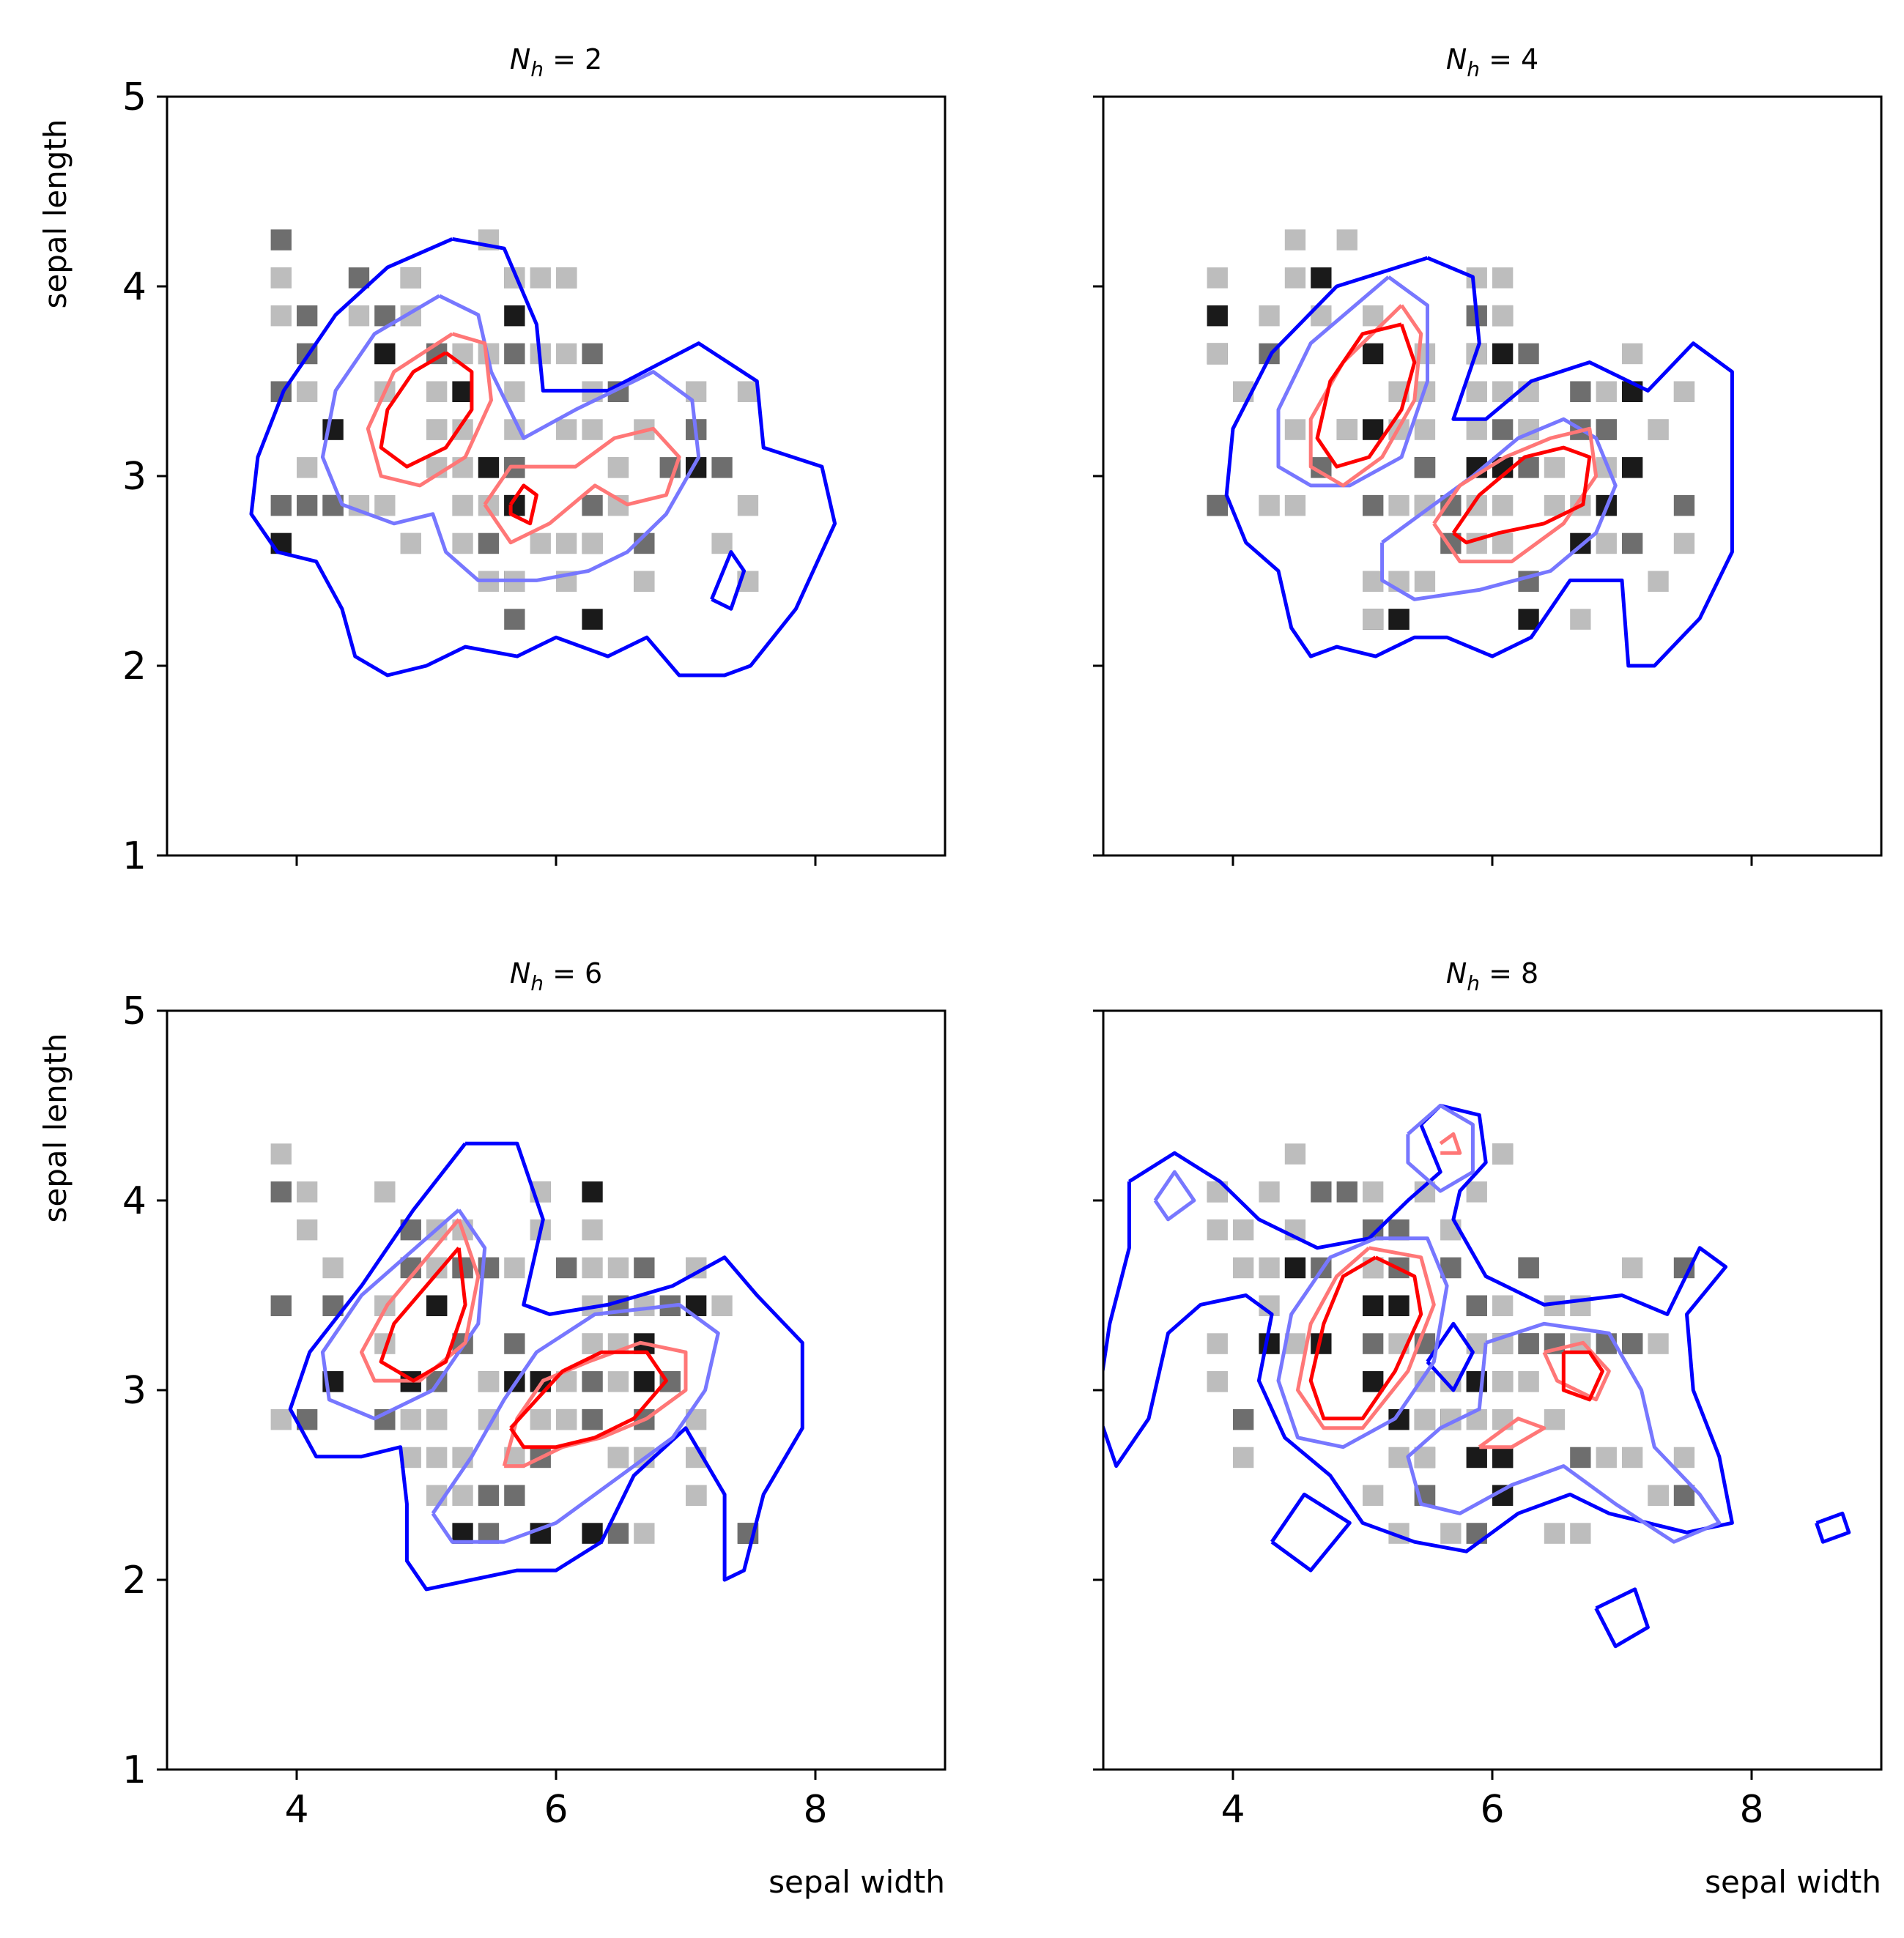 The width and height of the screenshot is (1904, 1938). What do you see at coordinates (857, 1882) in the screenshot?
I see `x-axis-label: sepal width` at bounding box center [857, 1882].